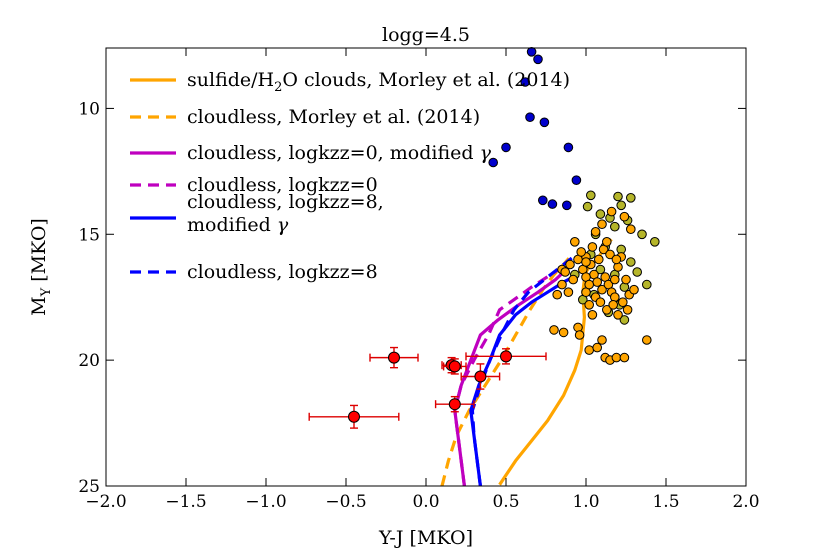 The image size is (830, 554). Describe the element at coordinates (46, 292) in the screenshot. I see `y-axis-label-sub: Y` at that location.